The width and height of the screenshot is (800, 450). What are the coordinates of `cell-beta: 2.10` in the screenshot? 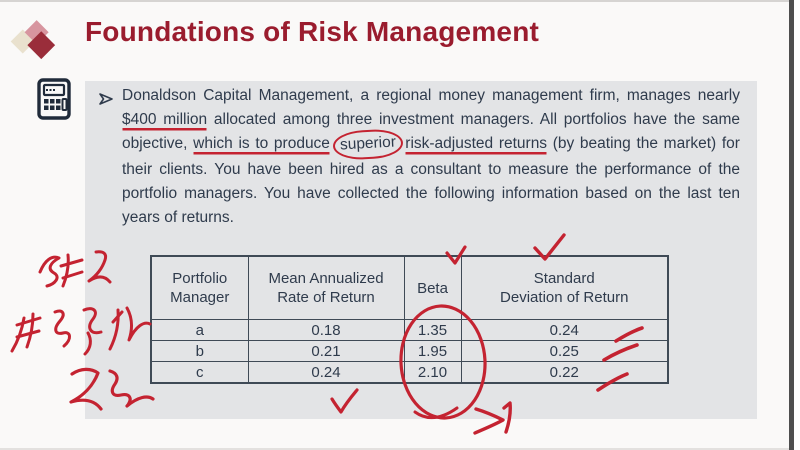 It's located at (432, 372).